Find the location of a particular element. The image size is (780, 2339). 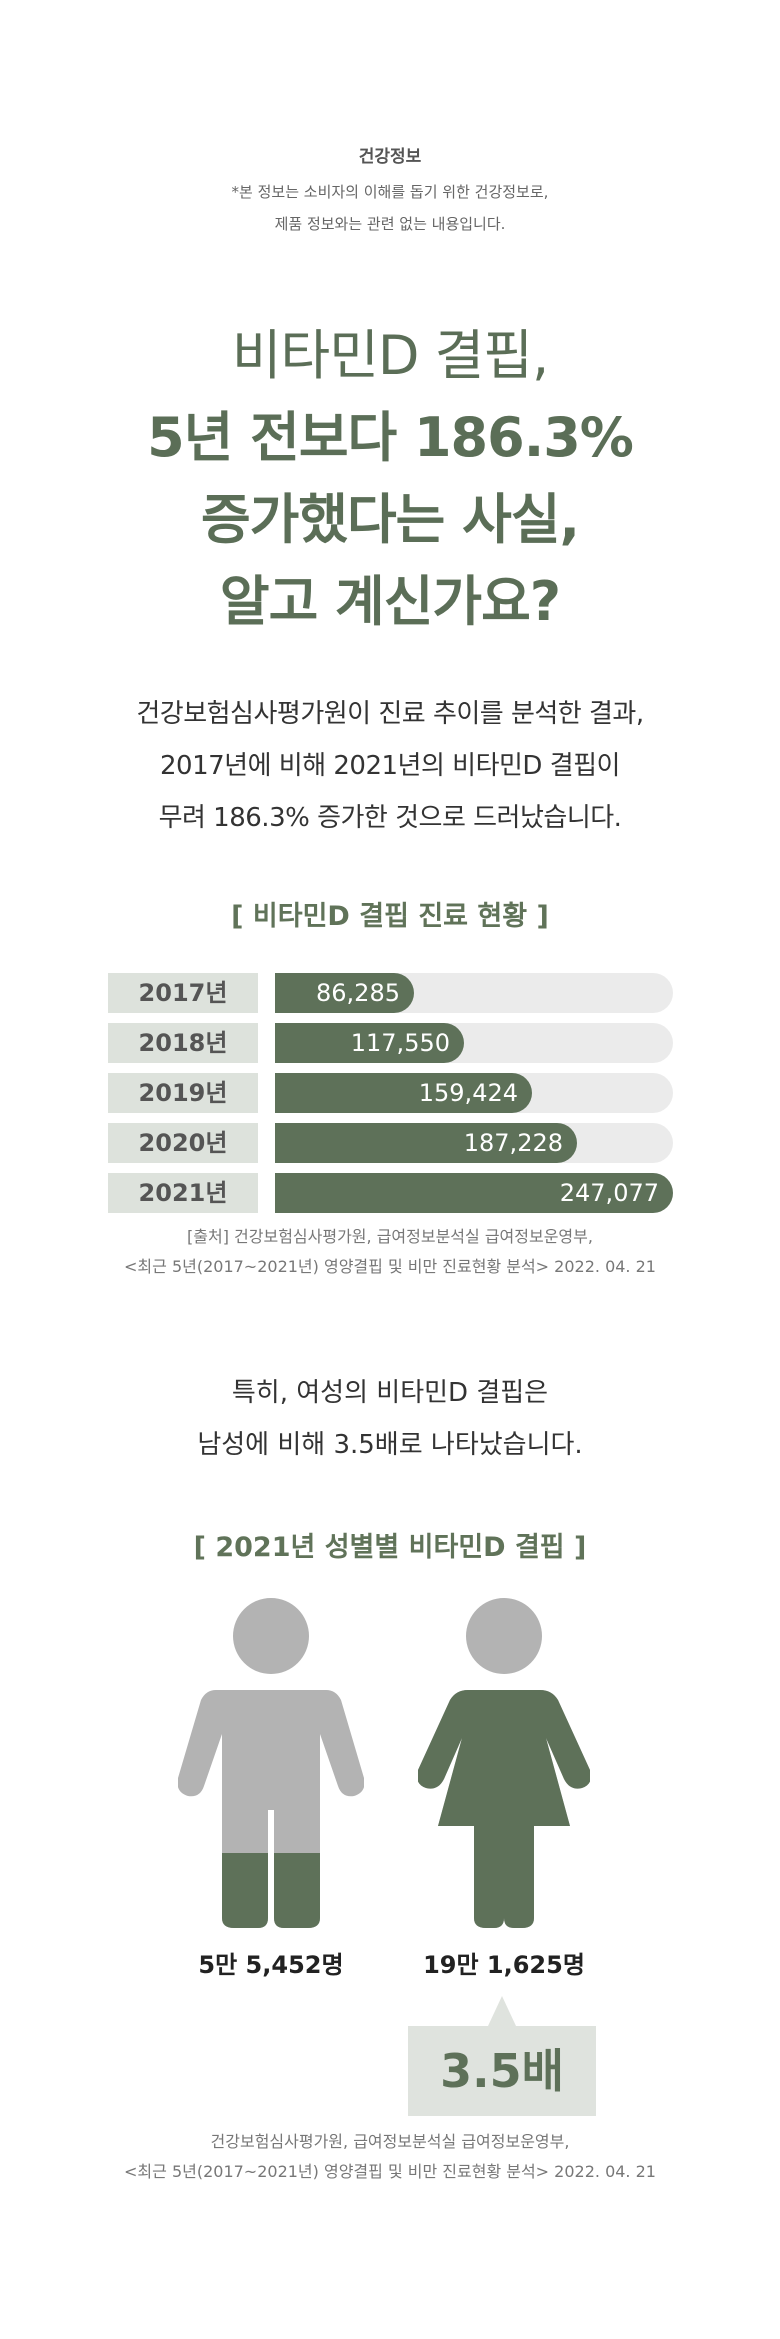

bar-category-label: 2020년 is located at coordinates (183, 1143).